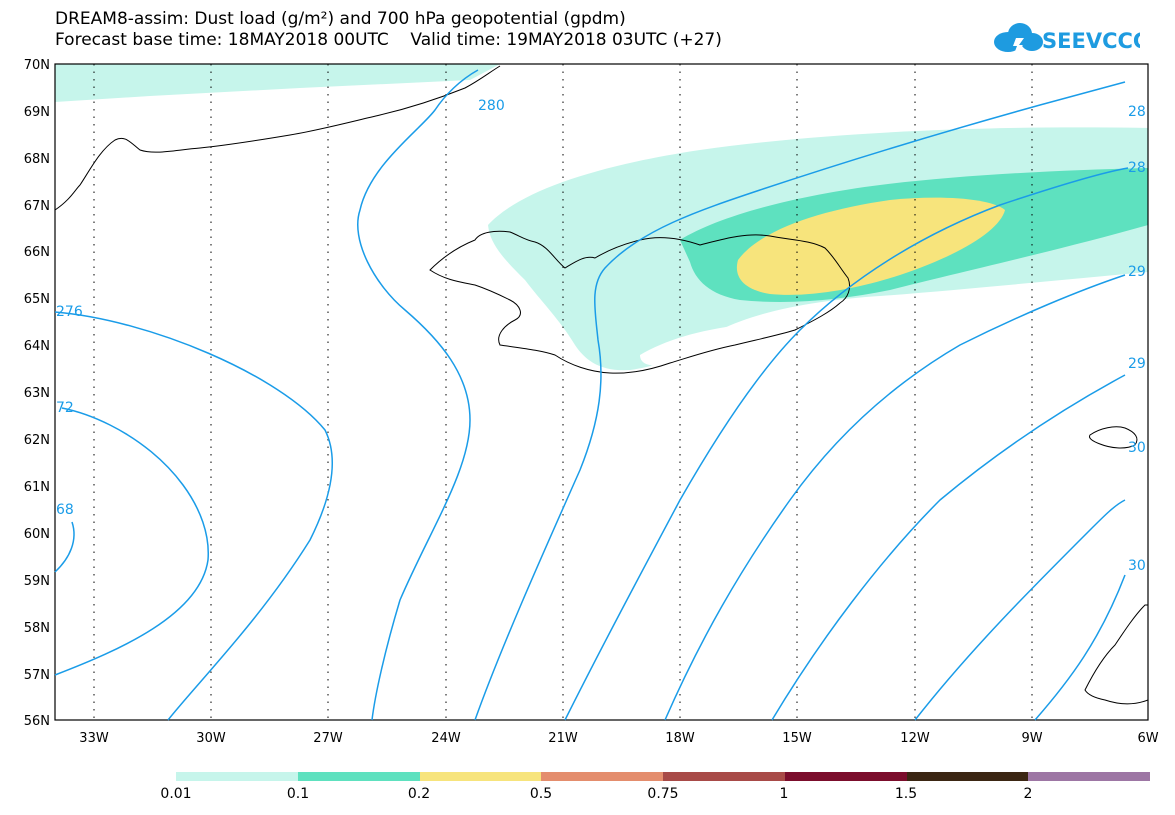 The height and width of the screenshot is (815, 1175). Describe the element at coordinates (94, 738) in the screenshot. I see `lon-label: 33W` at that location.